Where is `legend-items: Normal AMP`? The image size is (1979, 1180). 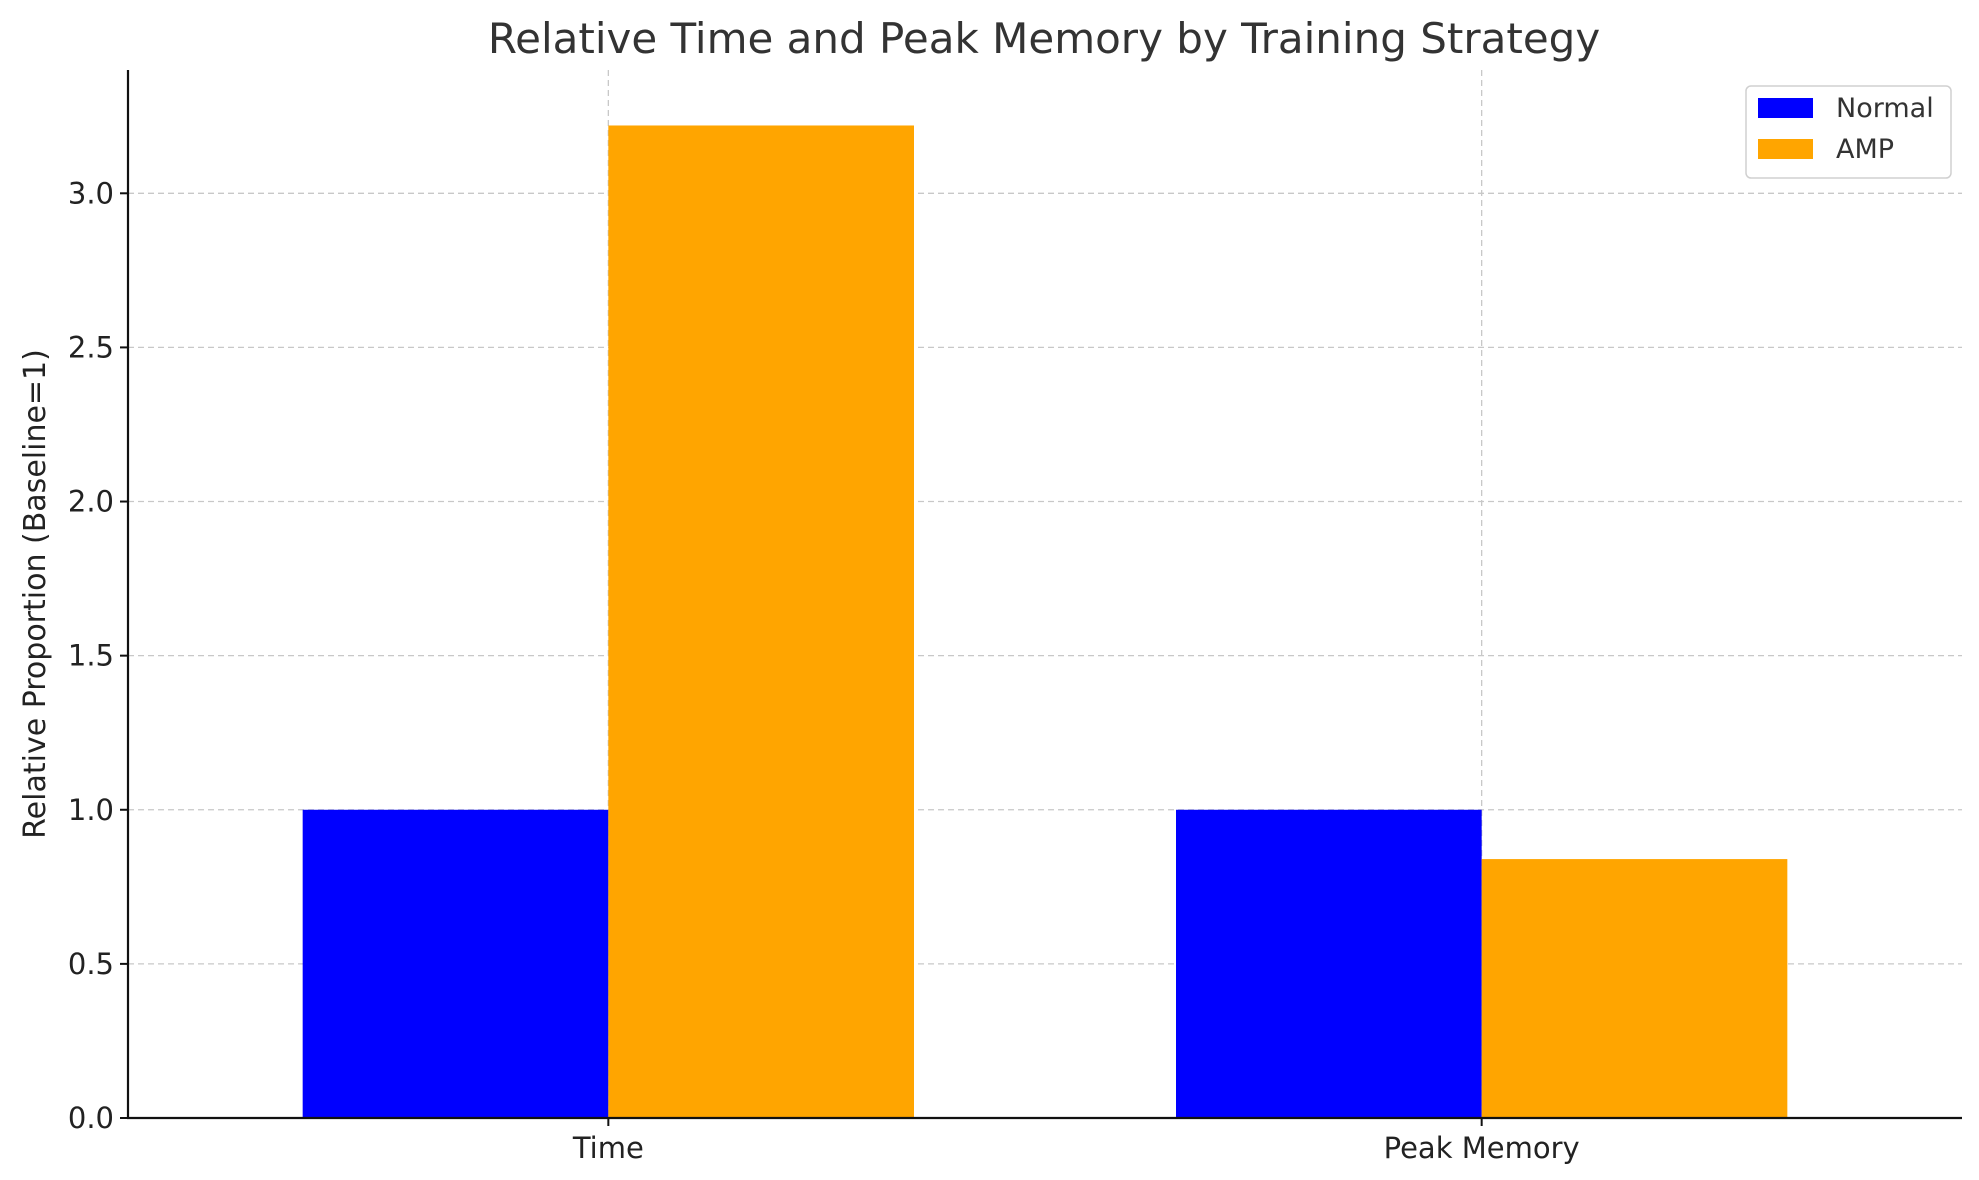
legend-items: Normal AMP is located at coordinates (1846, 129).